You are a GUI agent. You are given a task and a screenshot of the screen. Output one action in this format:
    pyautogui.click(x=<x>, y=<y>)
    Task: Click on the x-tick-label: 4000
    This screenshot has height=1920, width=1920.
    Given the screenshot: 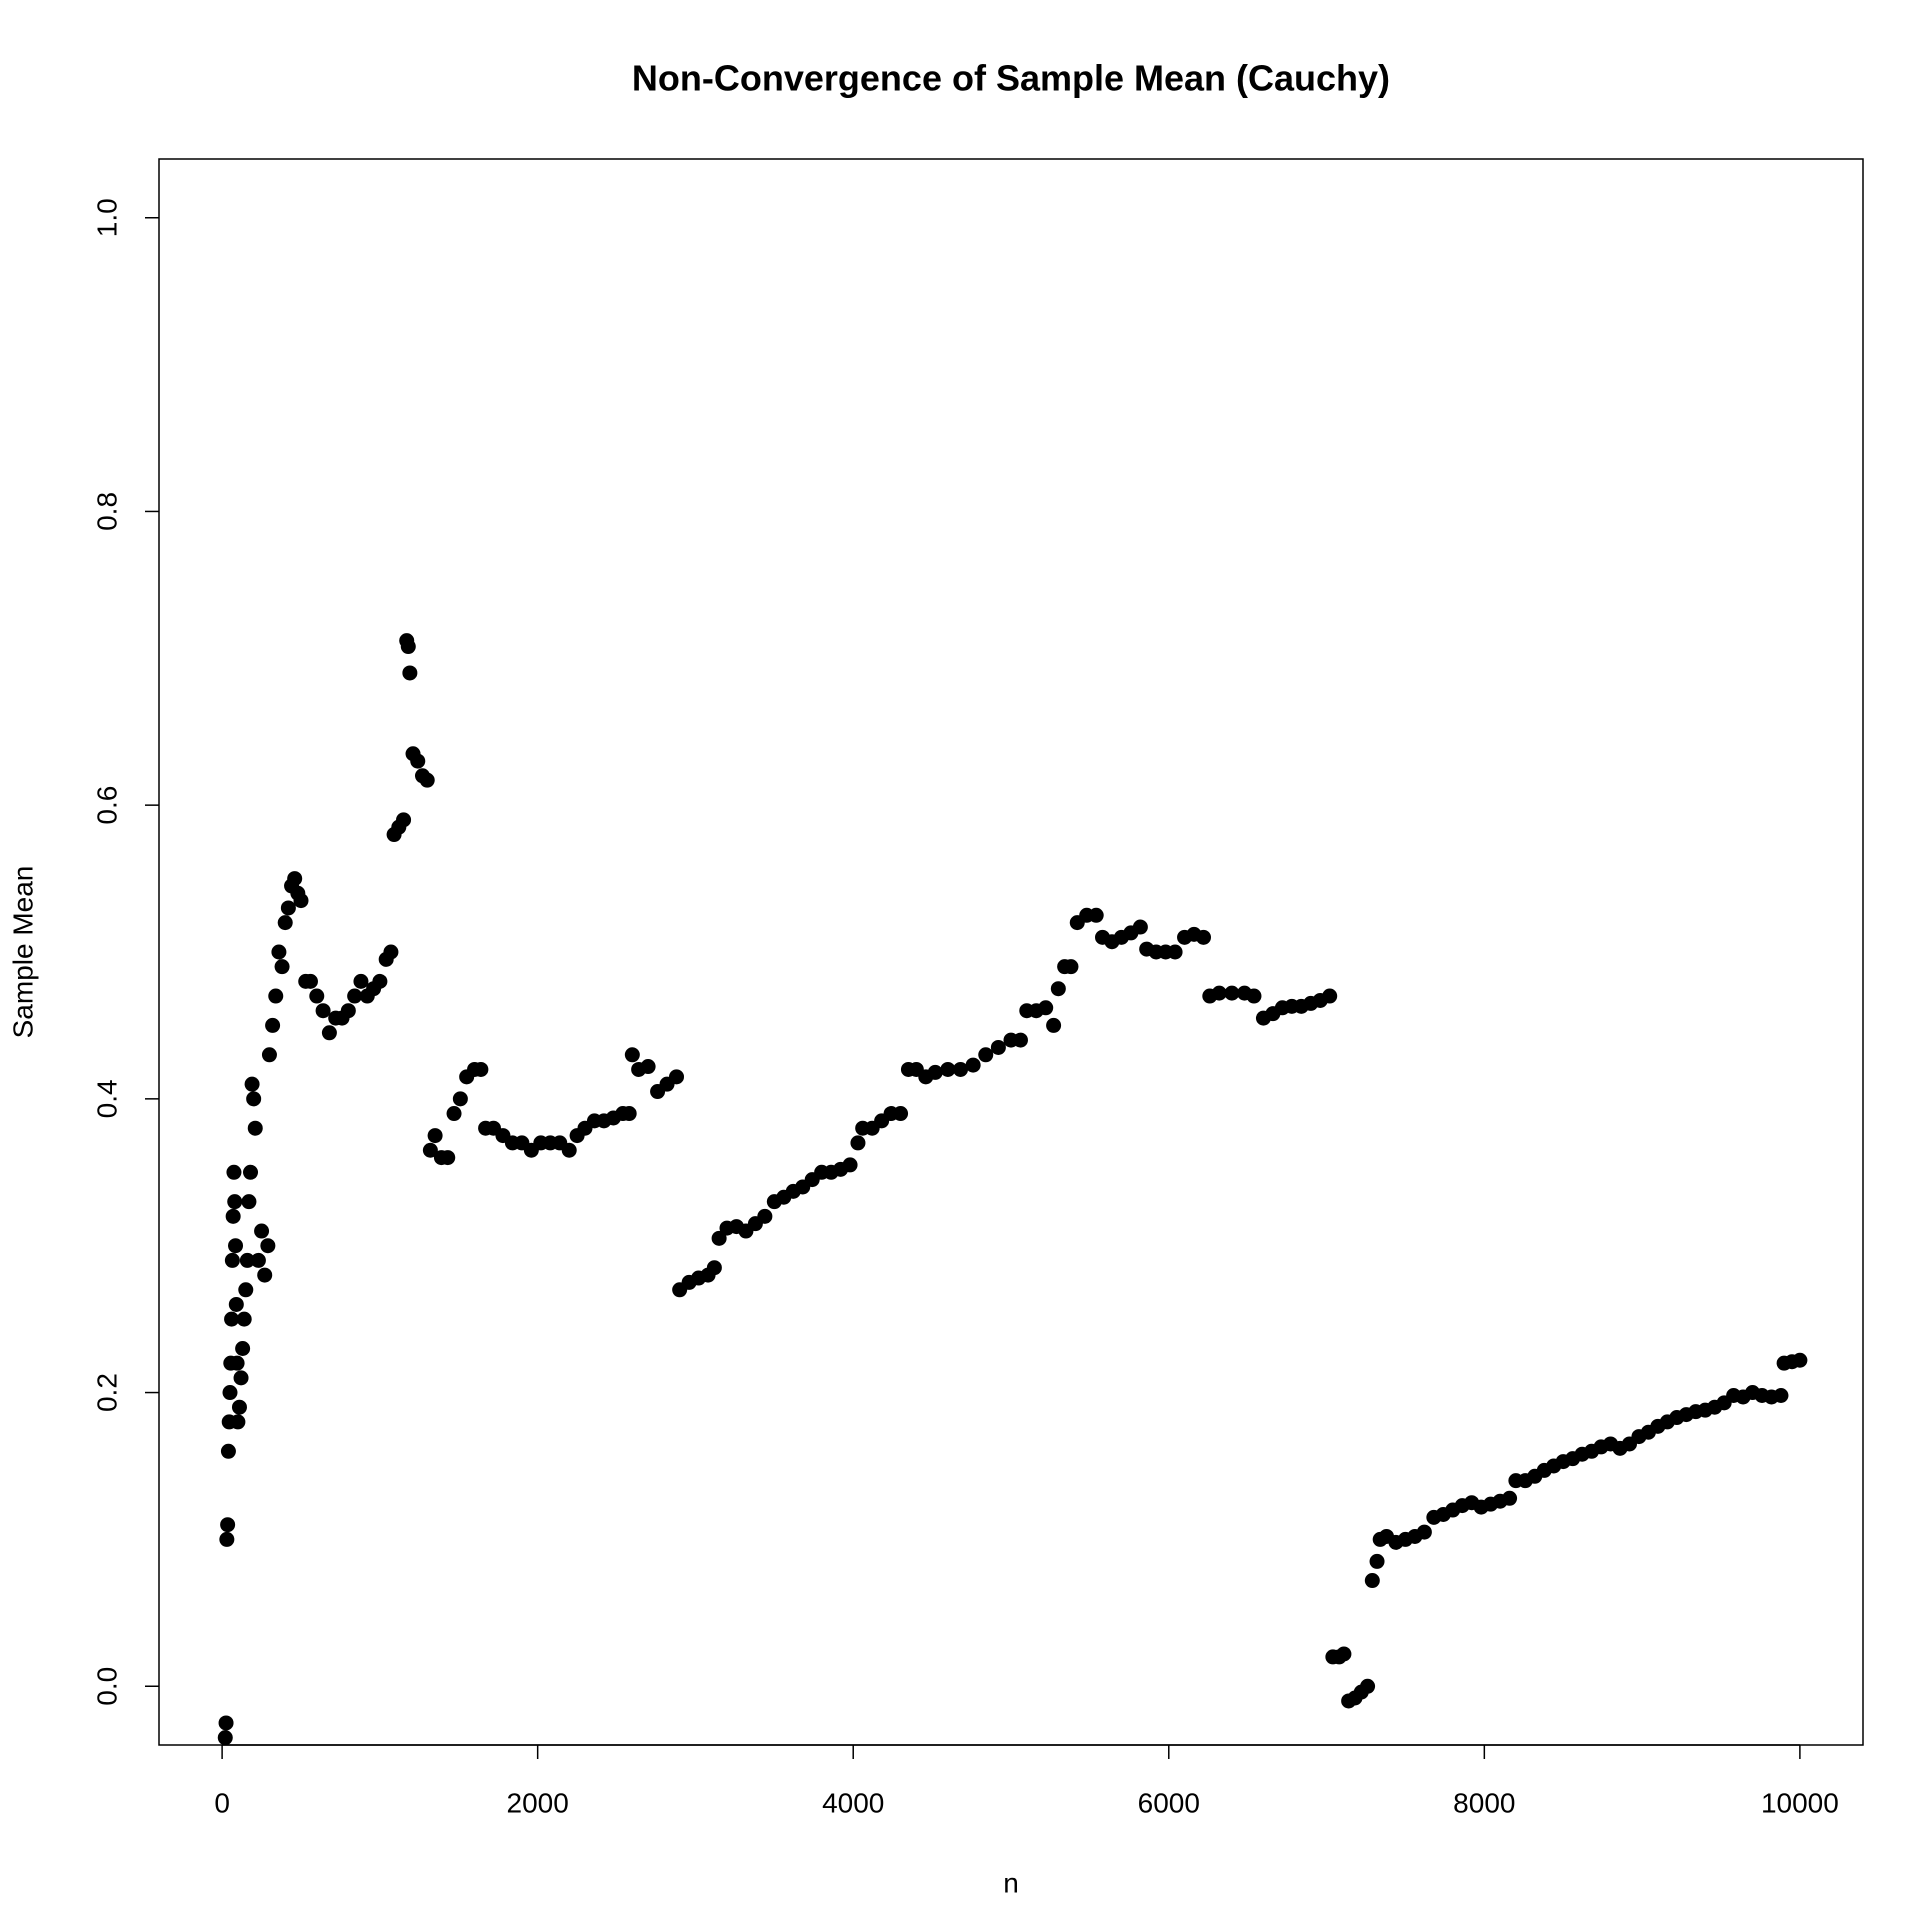 What is the action you would take?
    pyautogui.click(x=853, y=1802)
    